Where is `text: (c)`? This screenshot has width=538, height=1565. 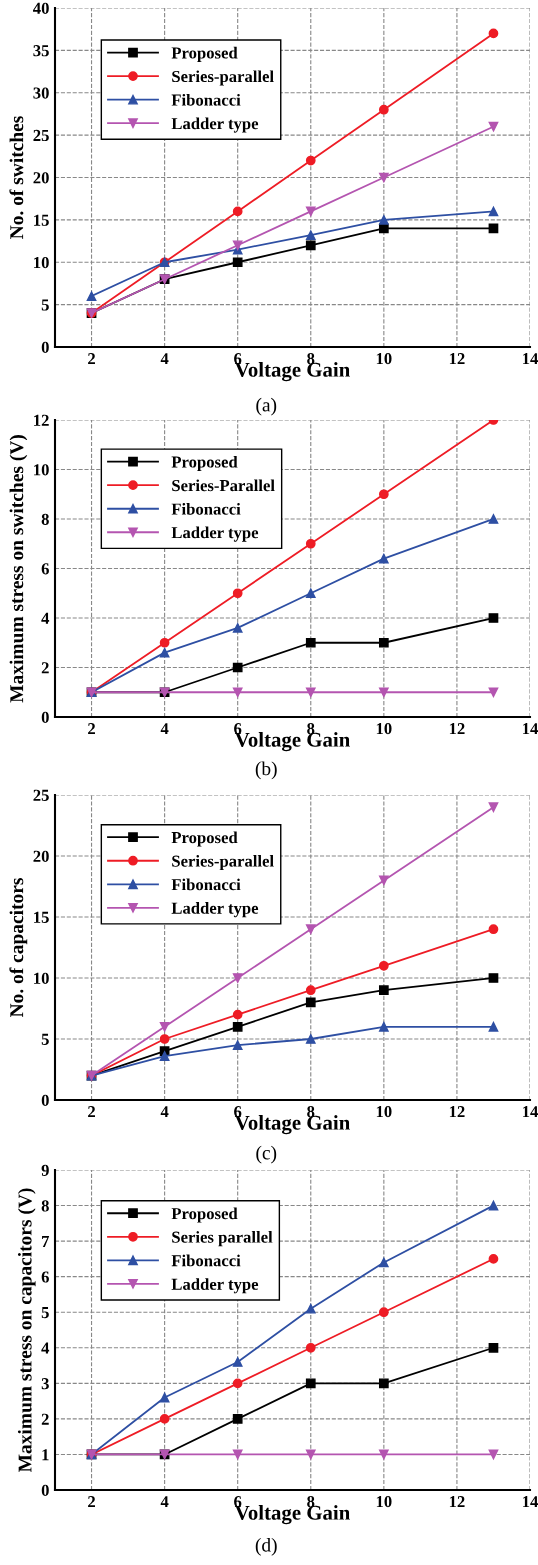 text: (c) is located at coordinates (266, 1154).